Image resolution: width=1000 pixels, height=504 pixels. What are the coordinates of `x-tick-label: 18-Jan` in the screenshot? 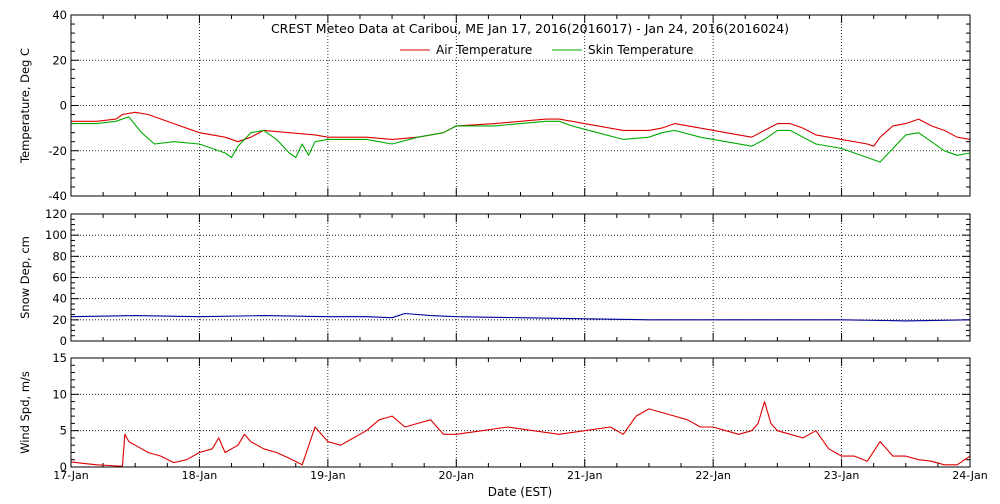 It's located at (200, 475).